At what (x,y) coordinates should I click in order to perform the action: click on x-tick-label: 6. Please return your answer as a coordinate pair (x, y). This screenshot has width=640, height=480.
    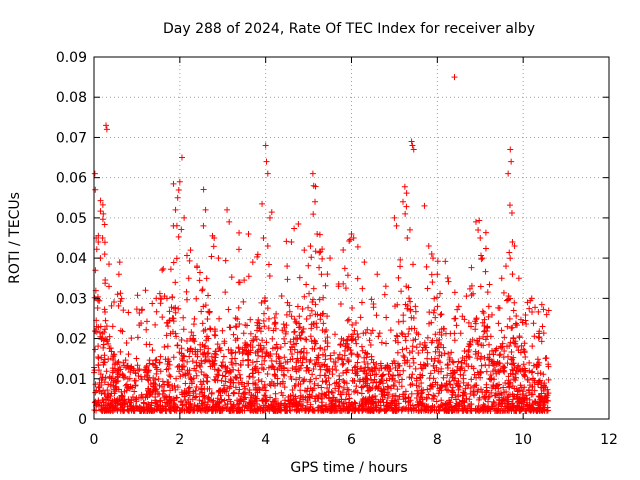
    Looking at the image, I should click on (351, 440).